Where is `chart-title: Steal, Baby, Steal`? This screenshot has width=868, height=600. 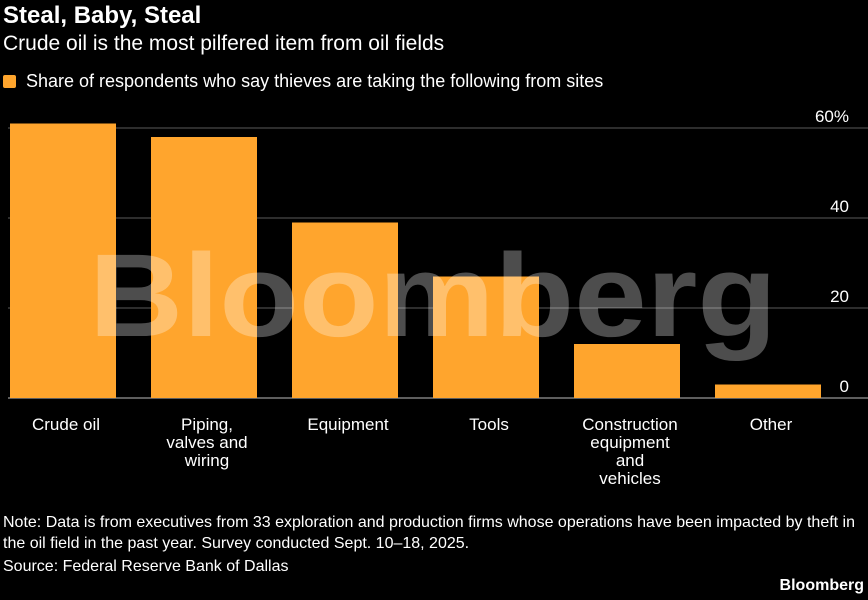 chart-title: Steal, Baby, Steal is located at coordinates (102, 15).